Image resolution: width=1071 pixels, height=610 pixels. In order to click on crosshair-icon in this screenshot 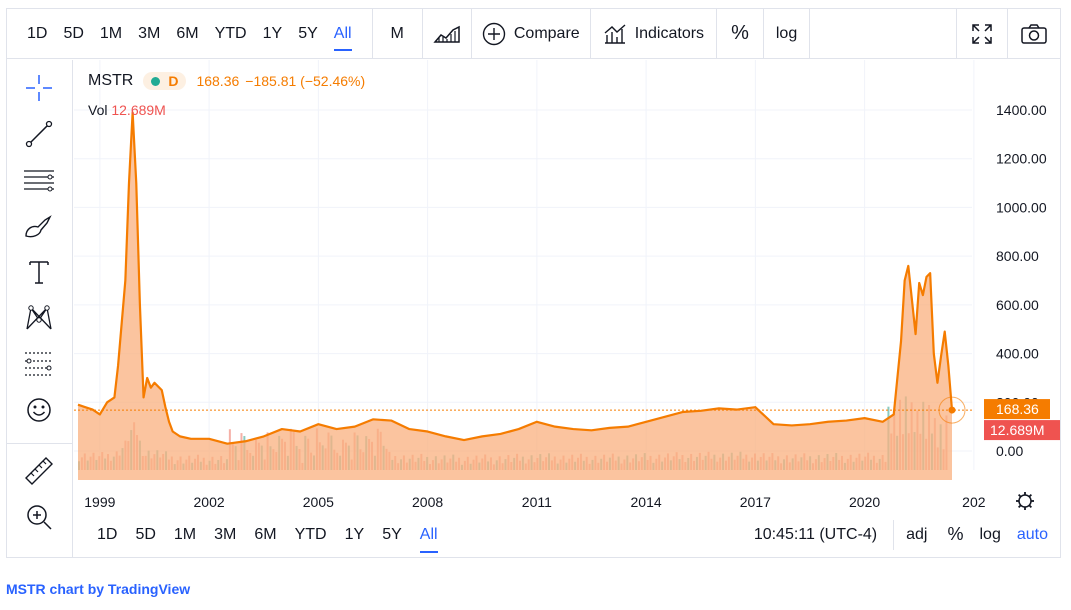, I will do `click(39, 88)`.